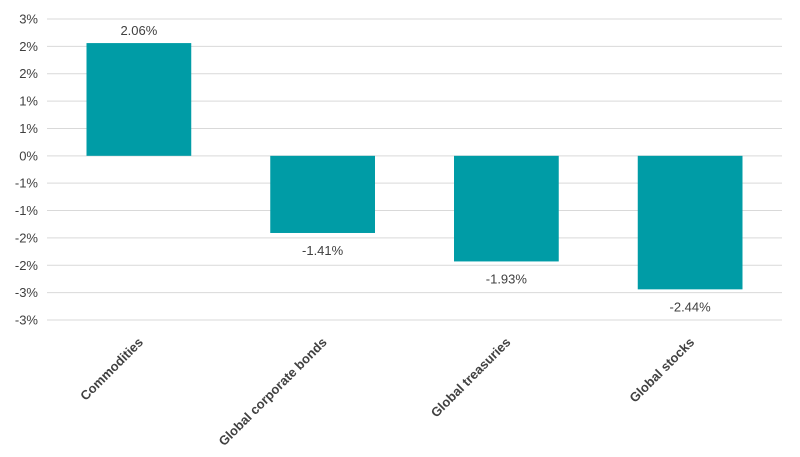 This screenshot has width=800, height=457. I want to click on x-tick-label: Global corporate bonds, so click(272, 392).